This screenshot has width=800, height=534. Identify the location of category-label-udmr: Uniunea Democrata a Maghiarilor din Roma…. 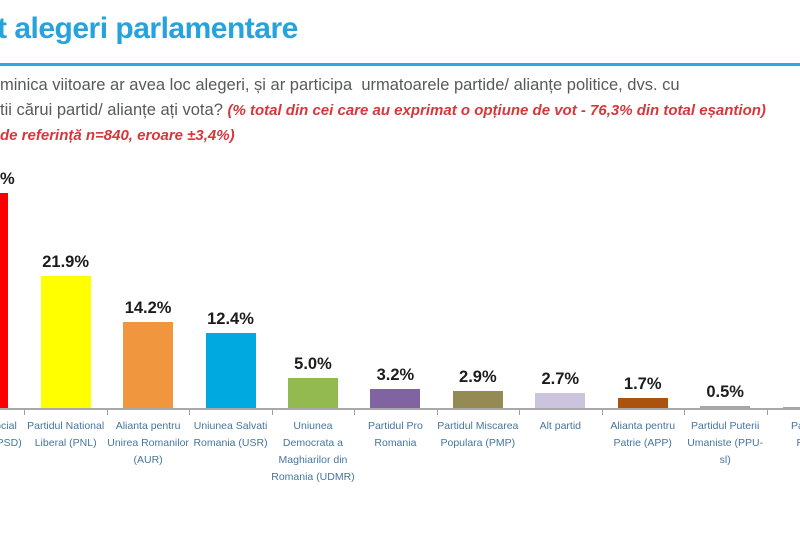
(313, 451).